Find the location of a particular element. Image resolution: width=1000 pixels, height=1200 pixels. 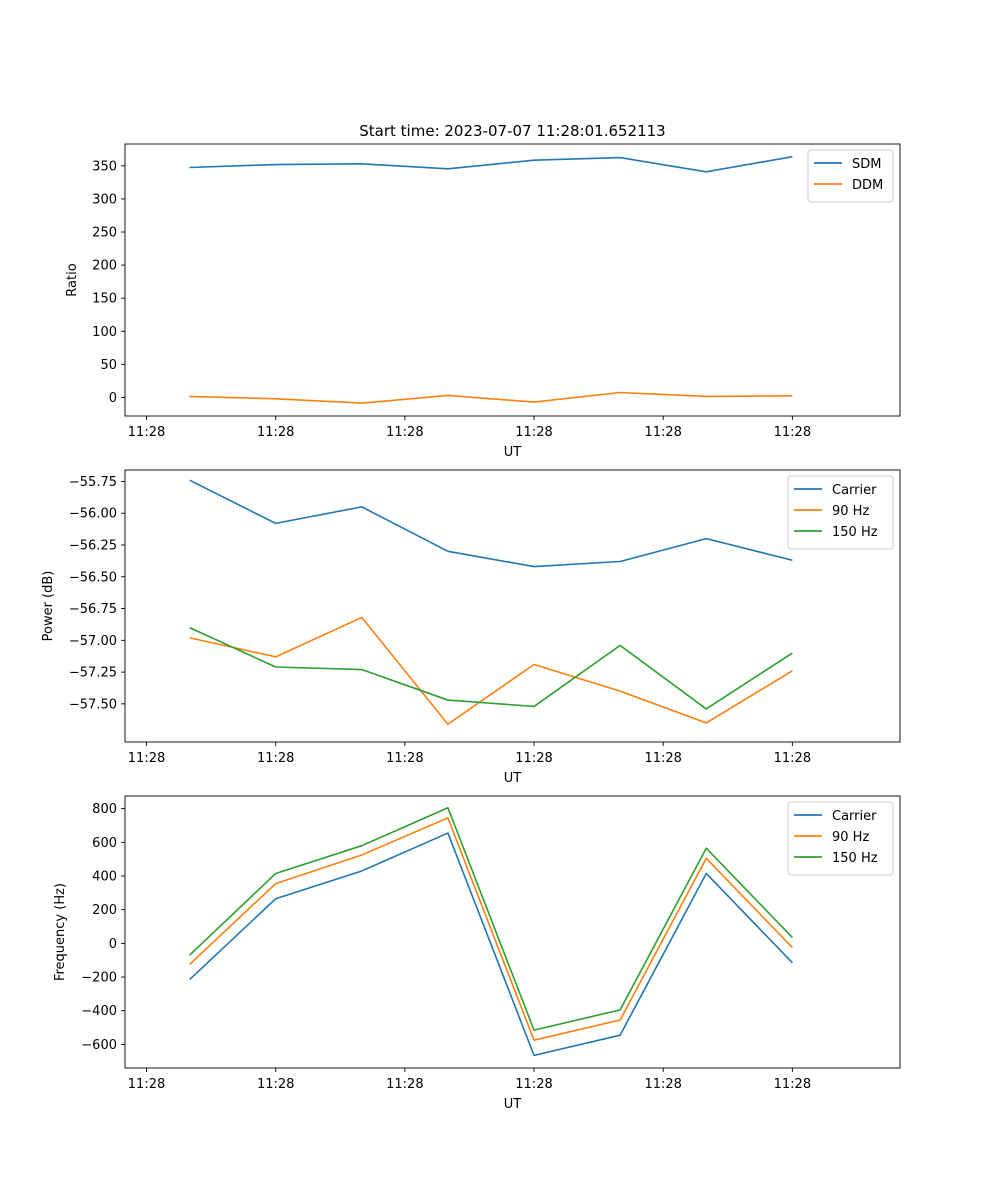

legend-label: DDM is located at coordinates (867, 185).